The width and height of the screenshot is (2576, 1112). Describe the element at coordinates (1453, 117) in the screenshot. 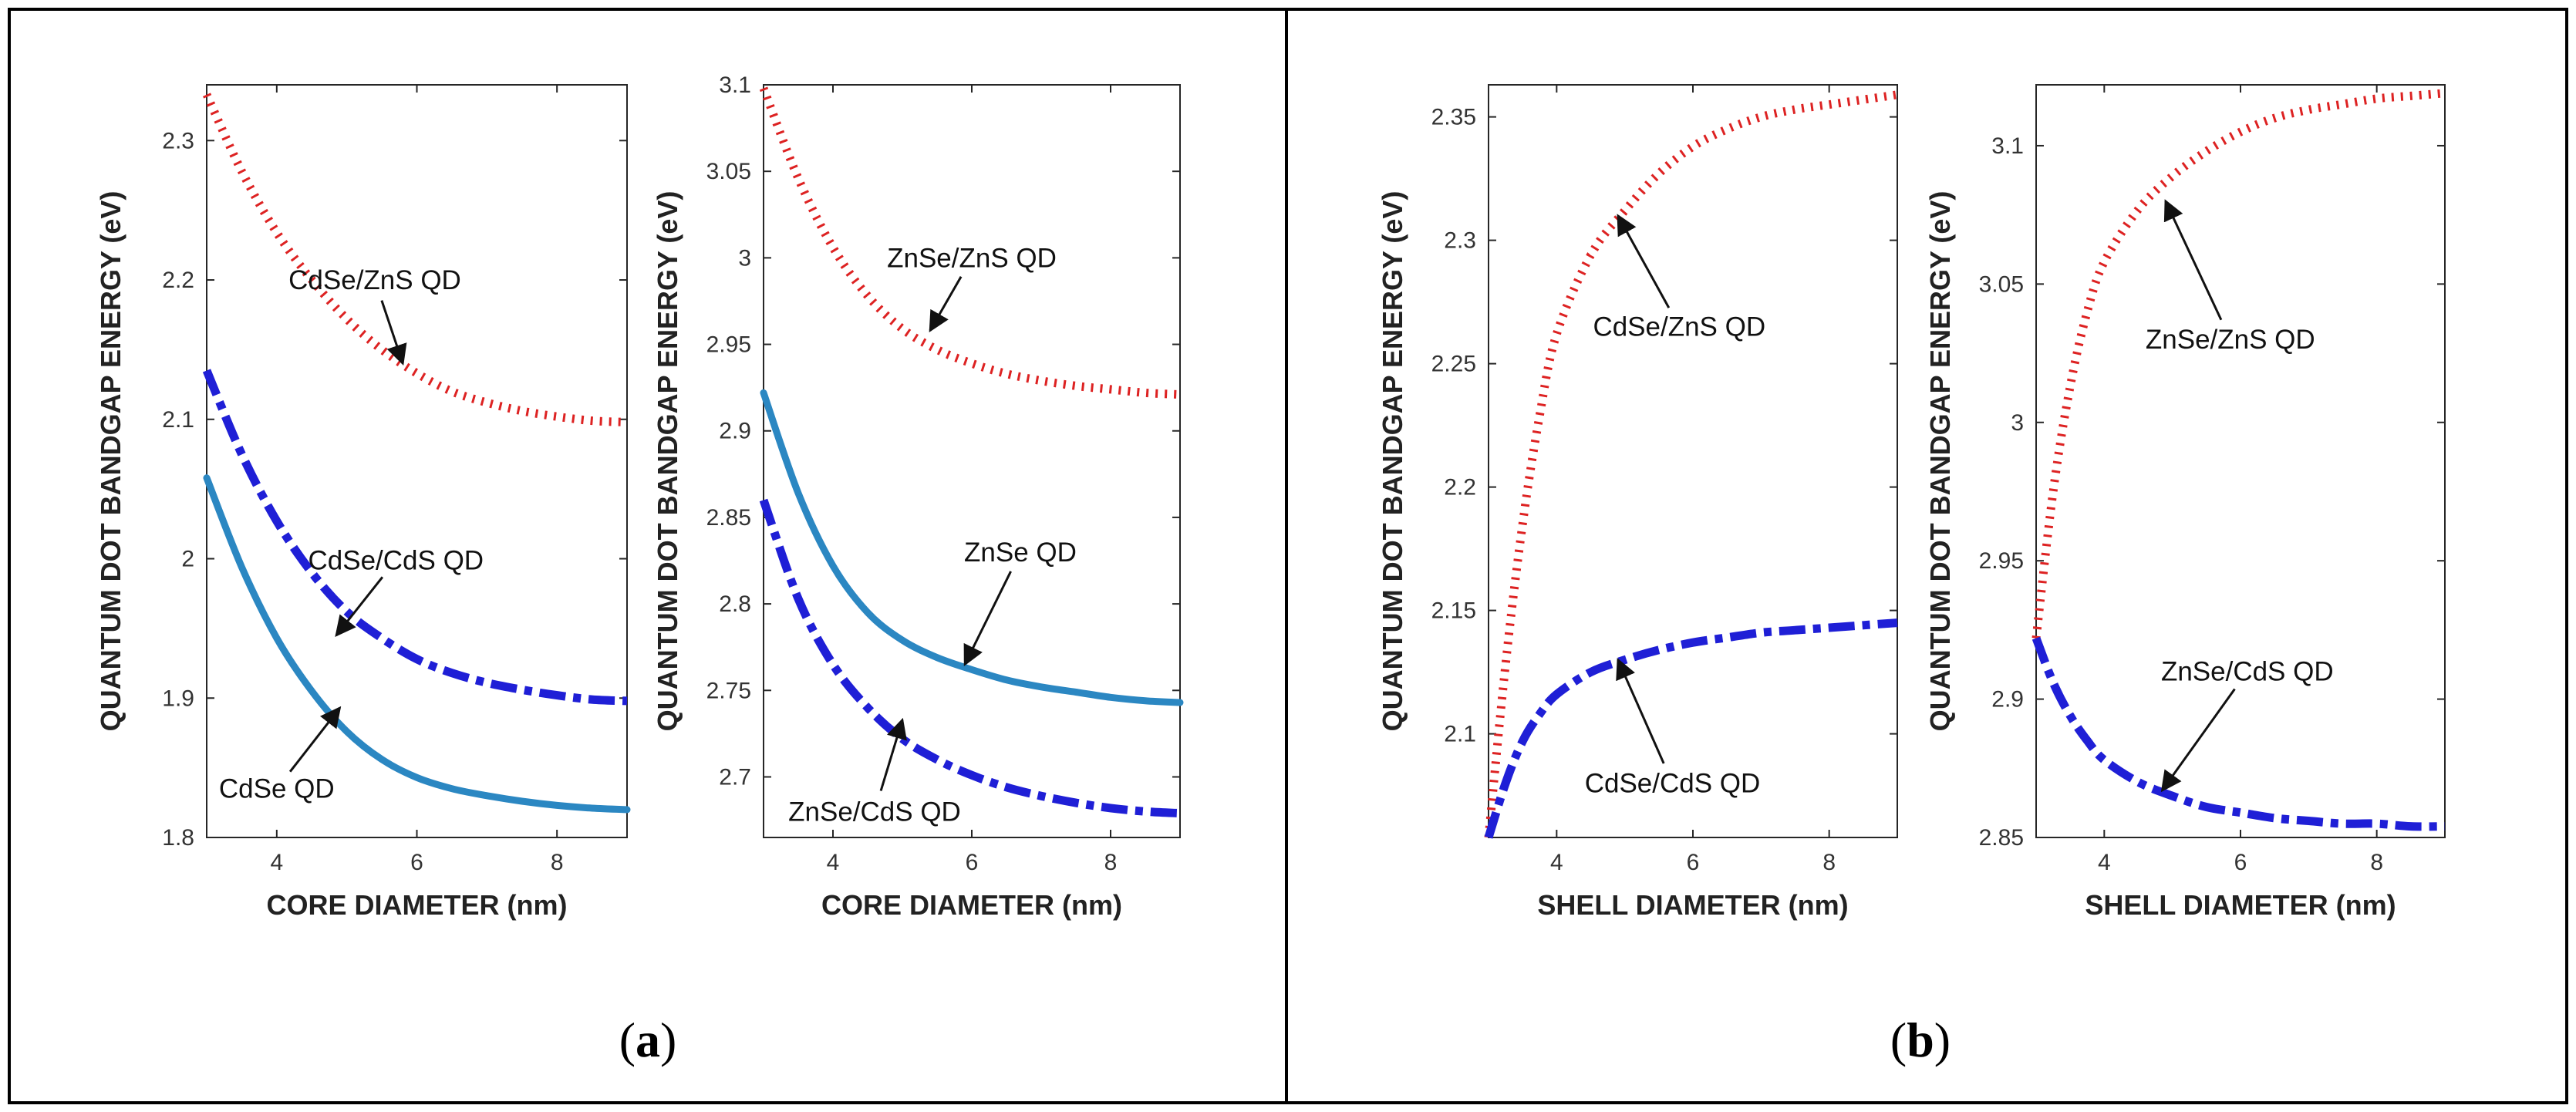

I see `y-tick-label: 2.35` at that location.